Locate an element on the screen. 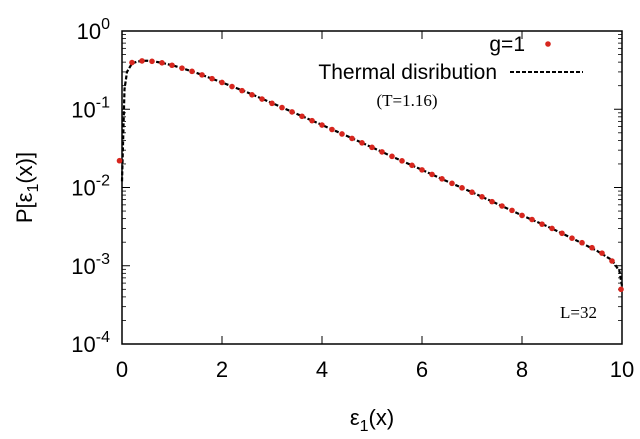 This screenshot has height=439, width=640. y-tick-label: 10⁰ is located at coordinates (93, 30).